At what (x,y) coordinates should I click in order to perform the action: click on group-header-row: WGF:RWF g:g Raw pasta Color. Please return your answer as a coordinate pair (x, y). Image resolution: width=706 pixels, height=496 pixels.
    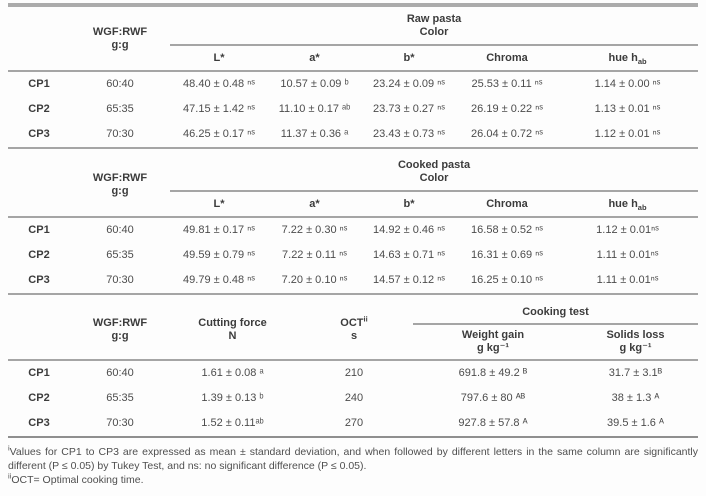
    Looking at the image, I should click on (353, 28).